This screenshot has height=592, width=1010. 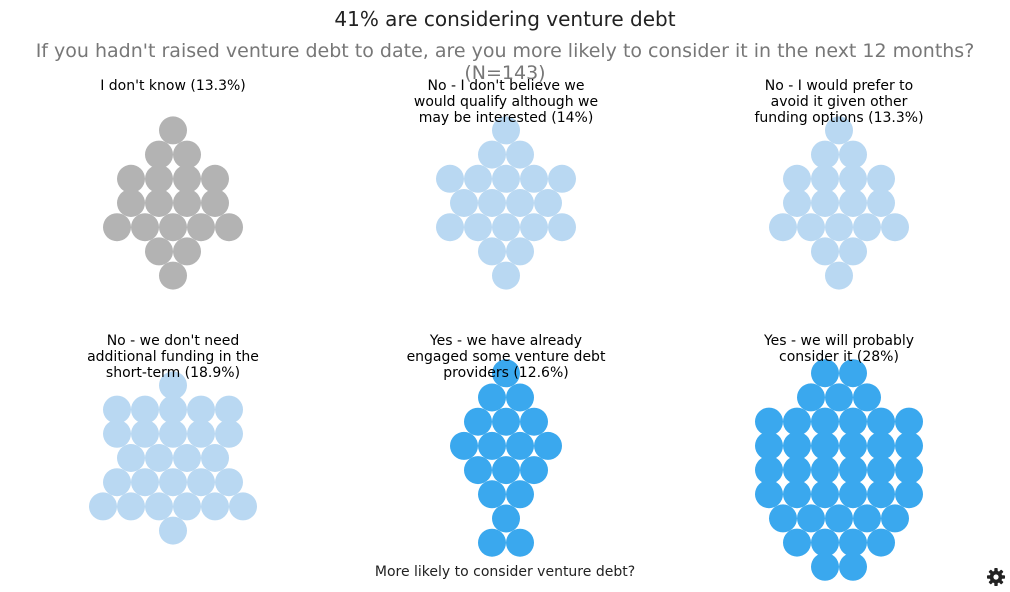 I want to click on gear-icon, so click(x=996, y=577).